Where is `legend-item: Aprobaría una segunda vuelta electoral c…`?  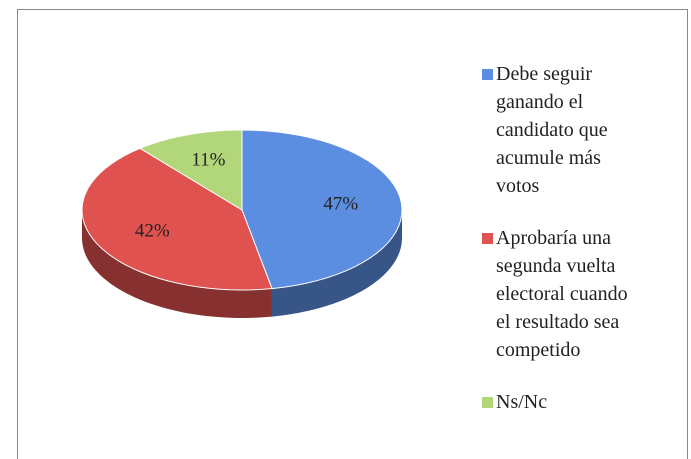
legend-item: Aprobaría una segunda vuelta electoral c… is located at coordinates (564, 294).